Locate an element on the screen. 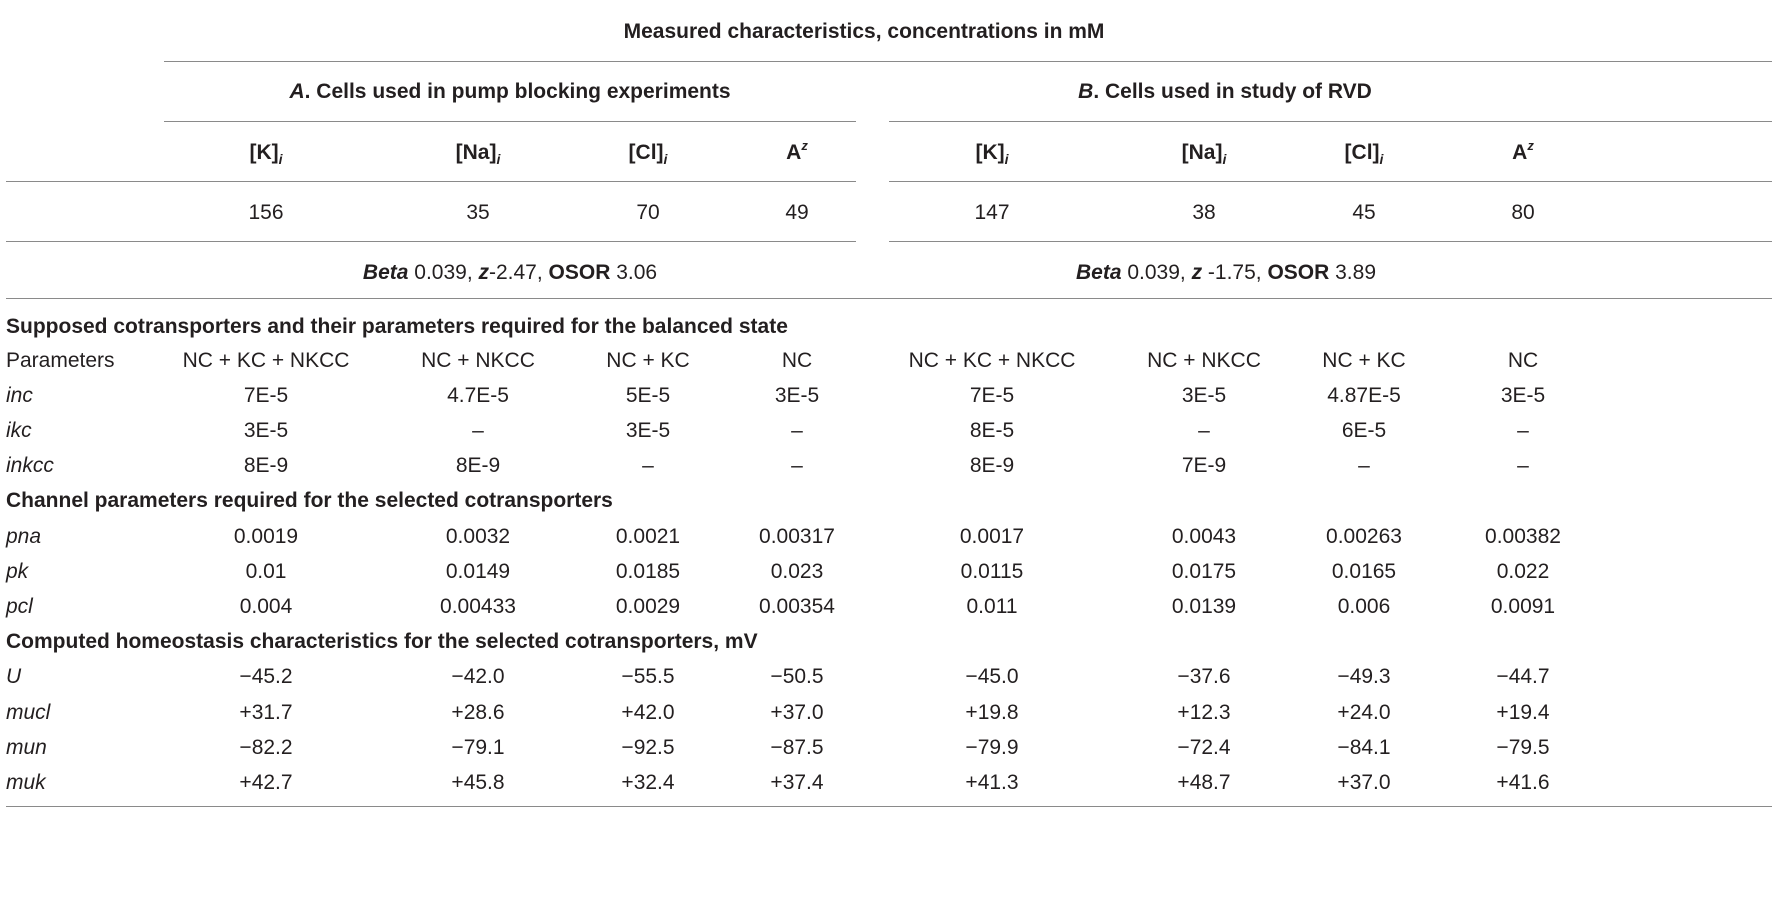 This screenshot has width=1772, height=916. rule-group-b is located at coordinates (1330, 121).